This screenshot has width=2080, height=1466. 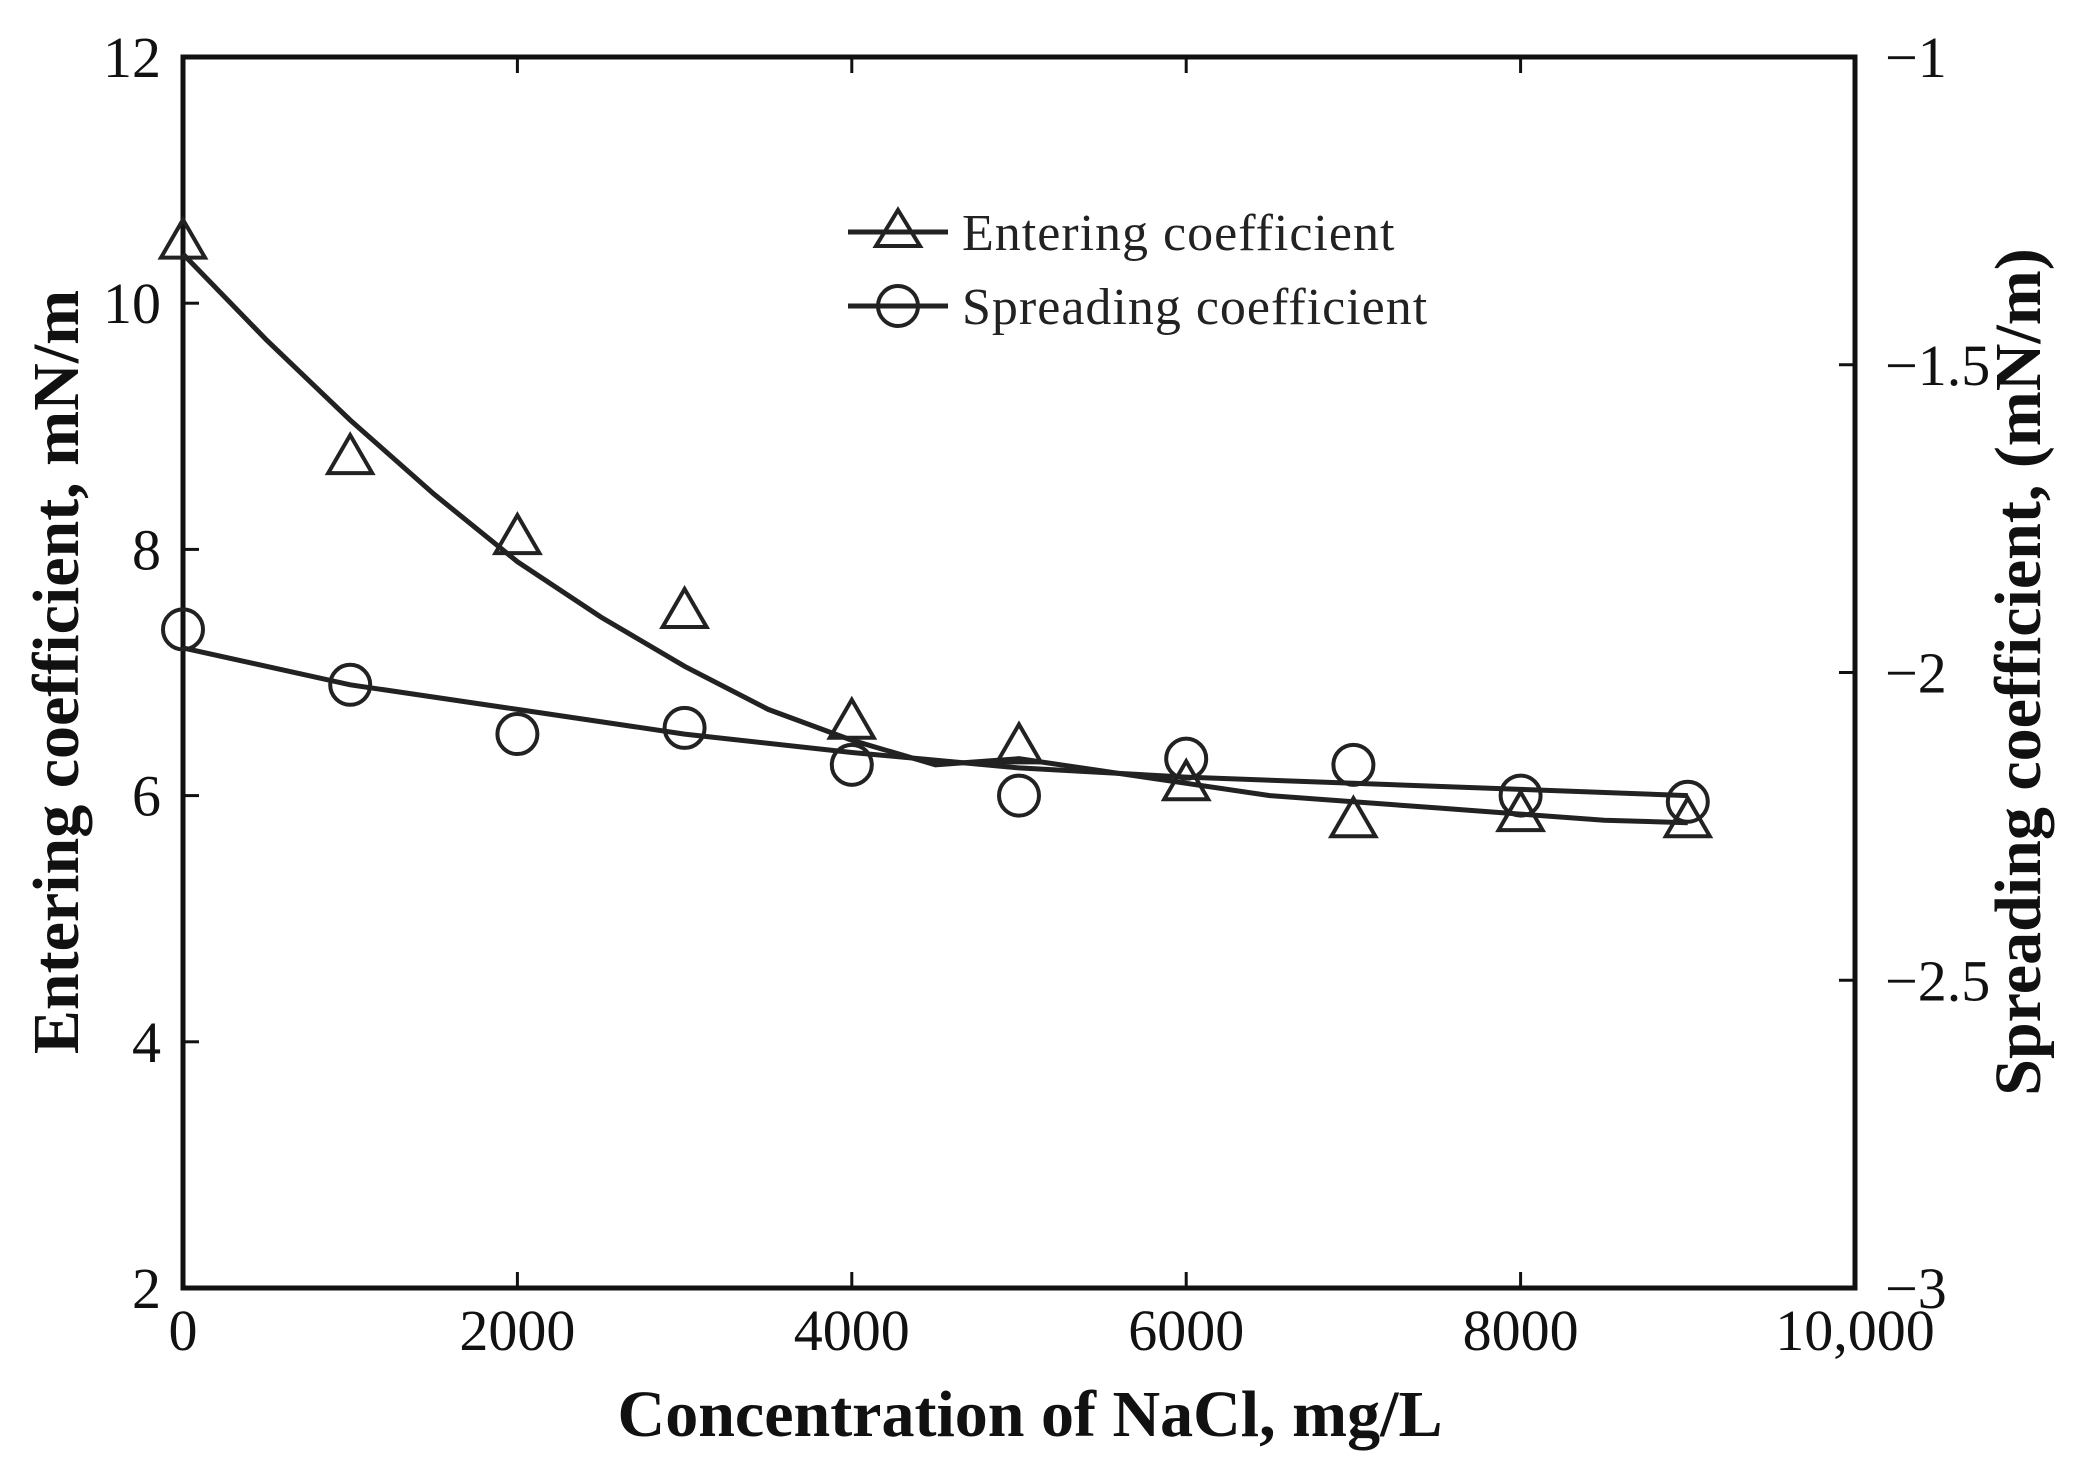 I want to click on y-left-tick-label: 10, so click(x=132, y=303).